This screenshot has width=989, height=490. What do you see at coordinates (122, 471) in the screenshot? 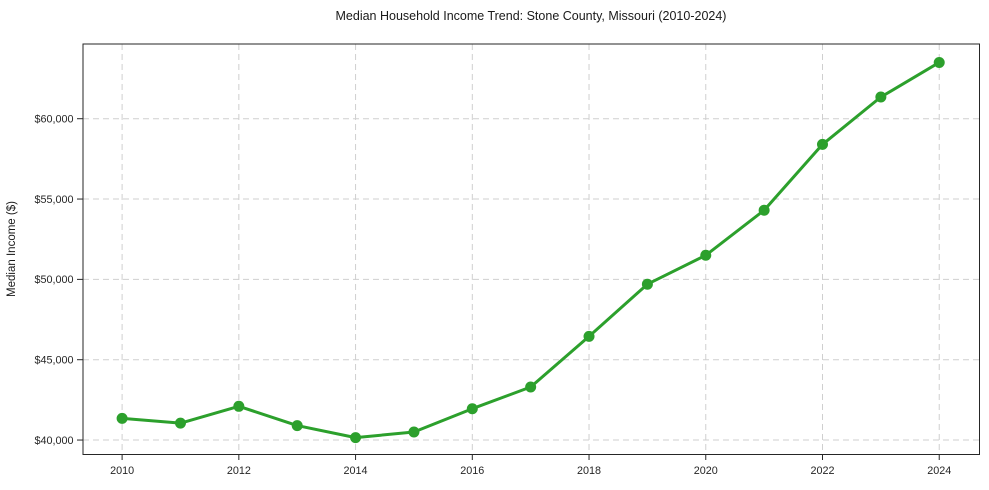
I see `x-tick-label: 2010` at bounding box center [122, 471].